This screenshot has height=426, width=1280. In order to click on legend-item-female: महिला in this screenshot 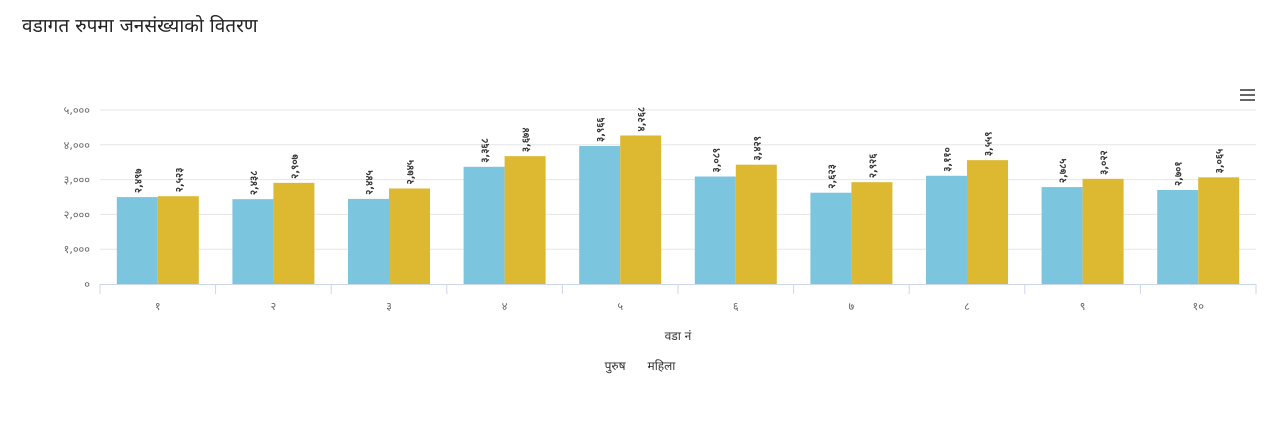, I will do `click(661, 366)`.